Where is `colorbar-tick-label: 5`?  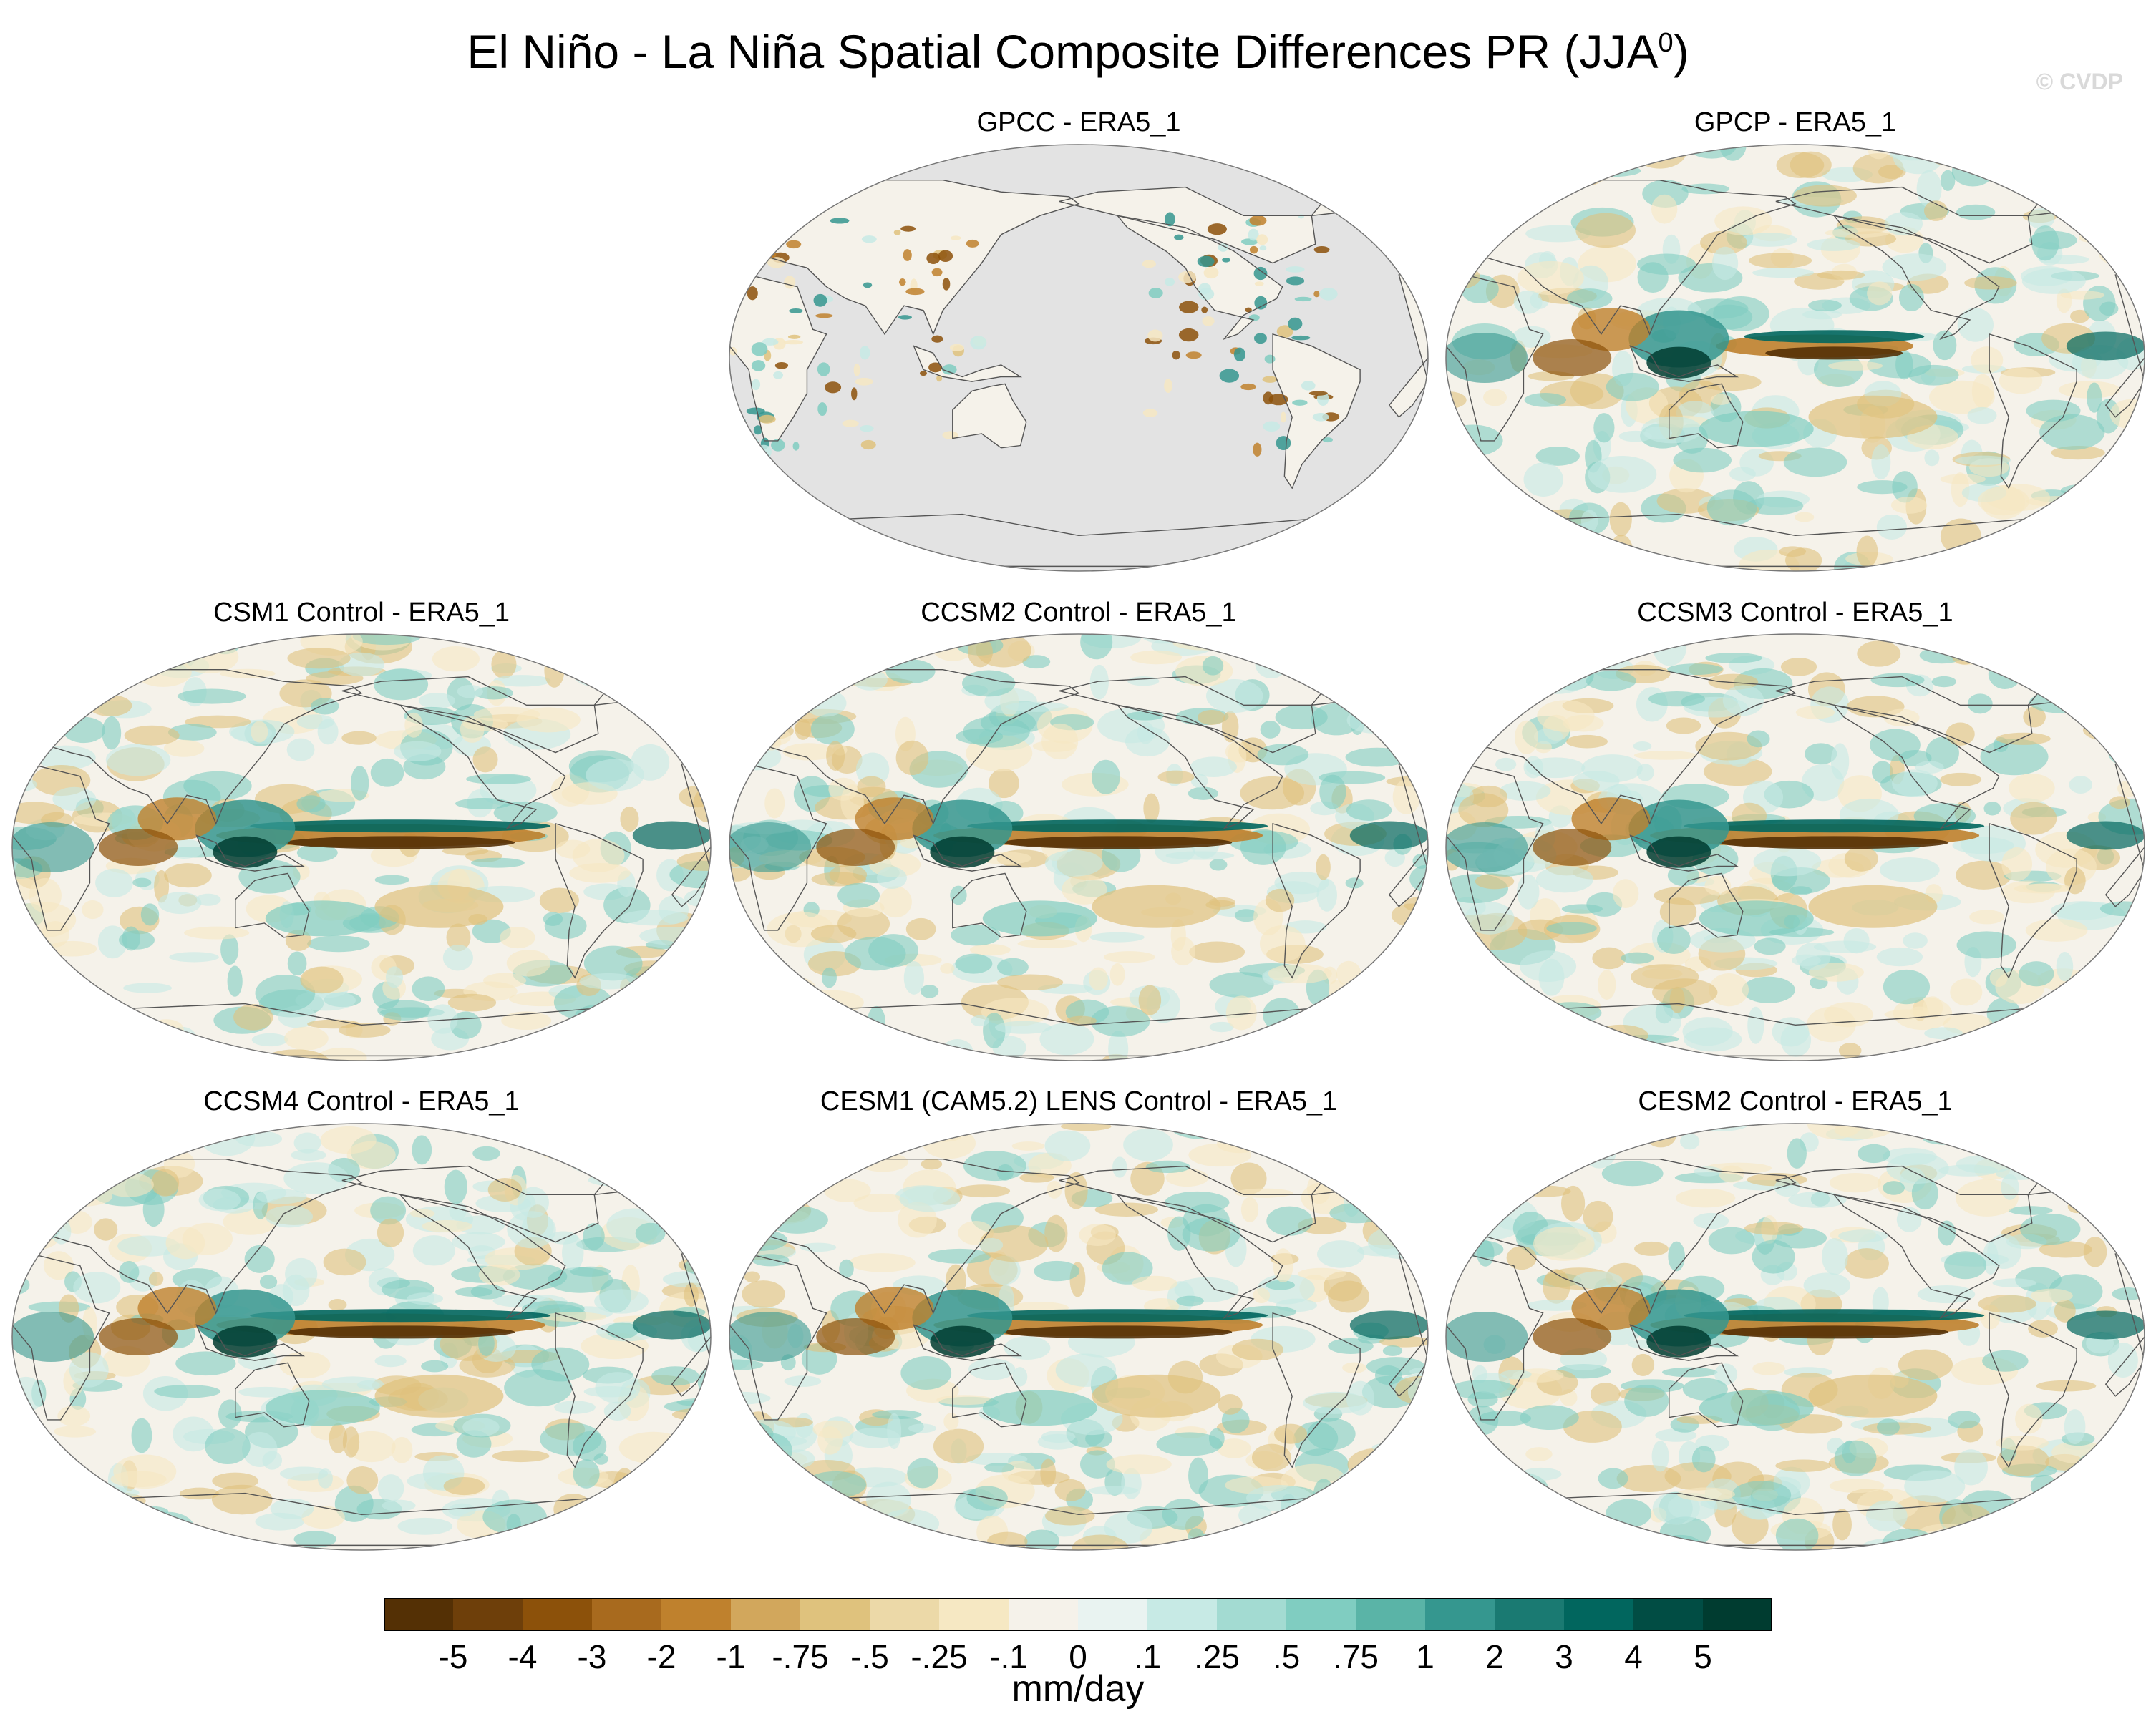 colorbar-tick-label: 5 is located at coordinates (1703, 1656).